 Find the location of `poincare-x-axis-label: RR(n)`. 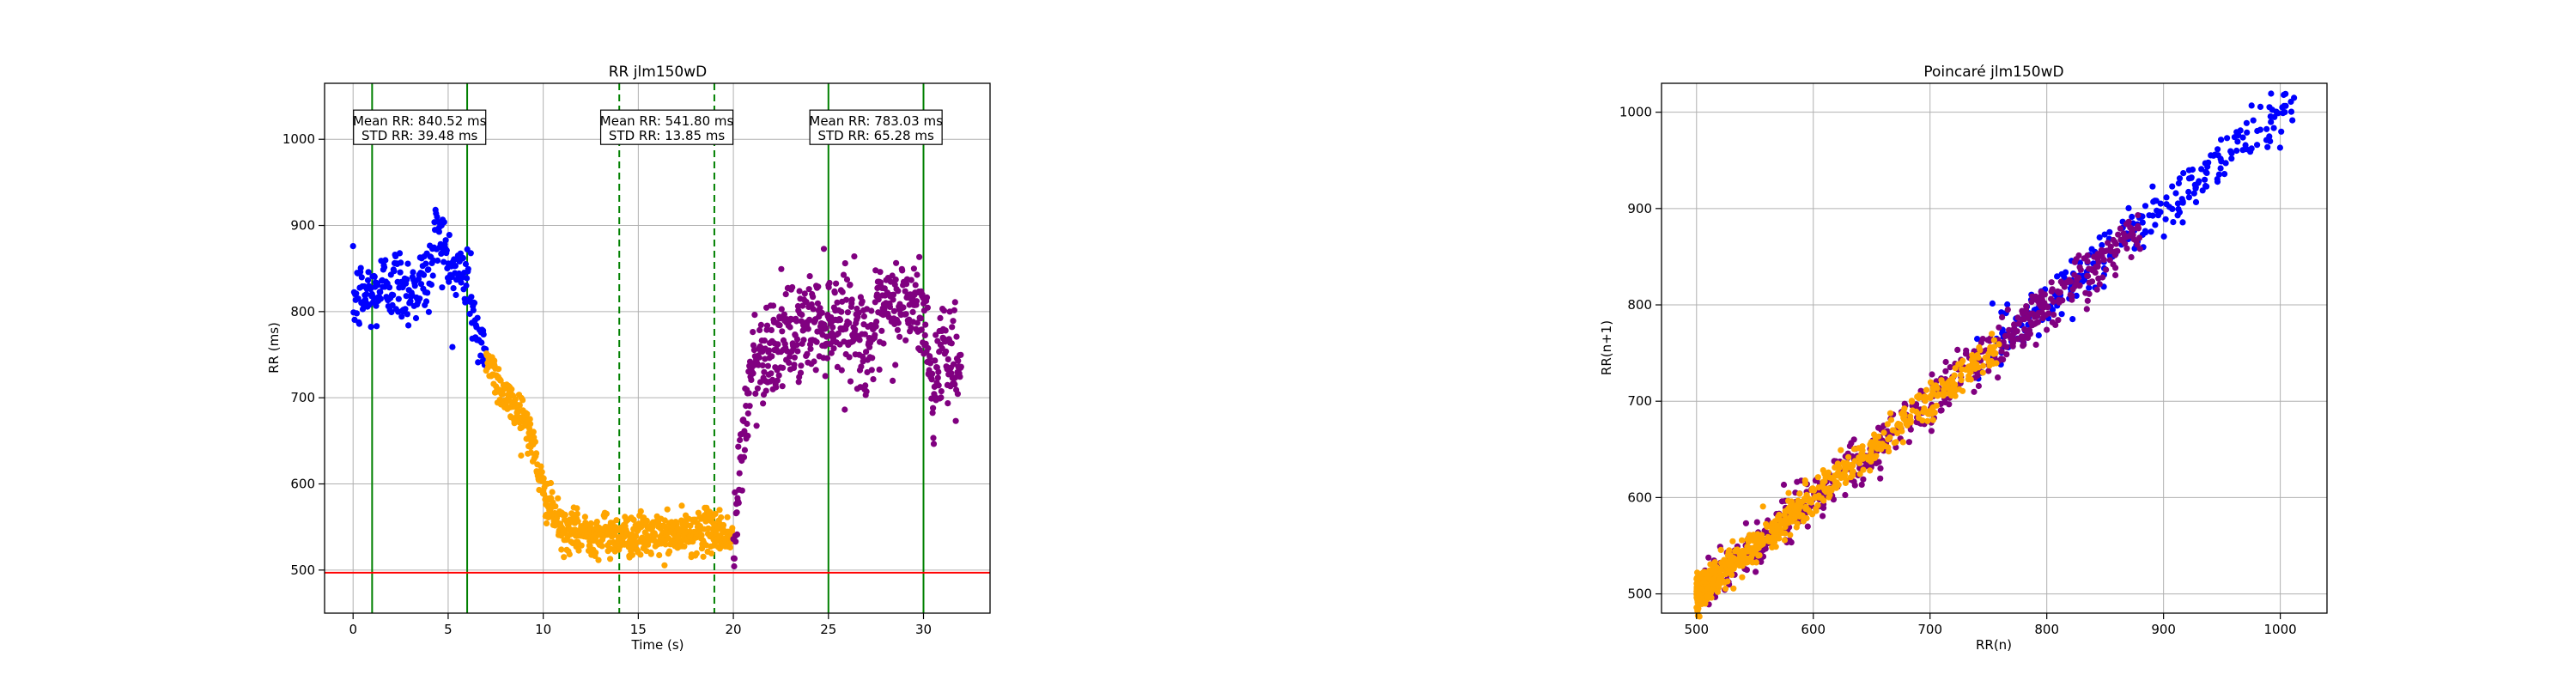

poincare-x-axis-label: RR(n) is located at coordinates (1994, 645).